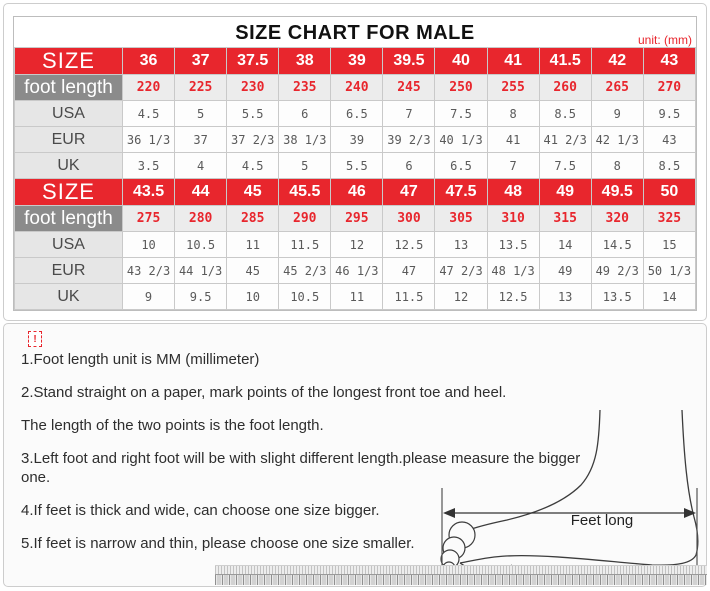  Describe the element at coordinates (357, 270) in the screenshot. I see `eur-cell: 46 1/3` at that location.